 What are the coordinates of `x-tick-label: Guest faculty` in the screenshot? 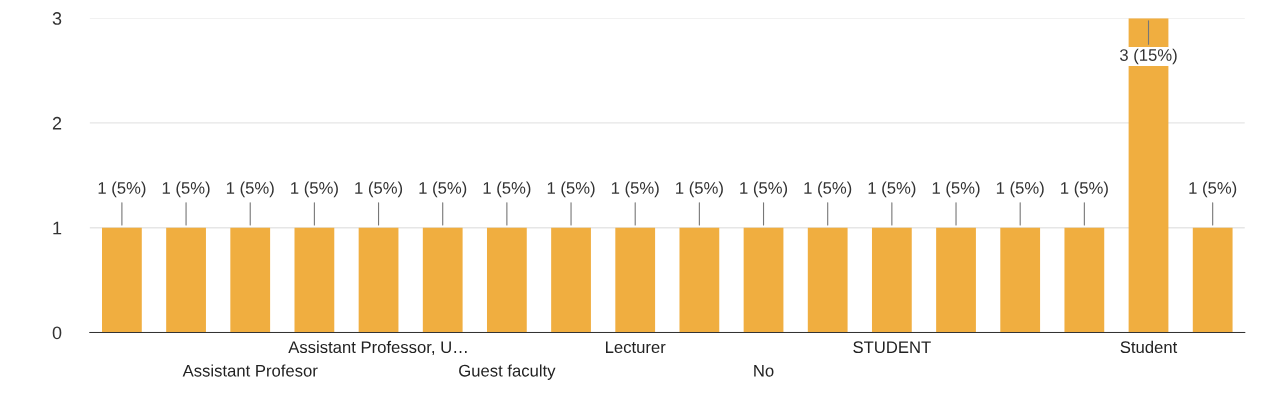 It's located at (507, 372).